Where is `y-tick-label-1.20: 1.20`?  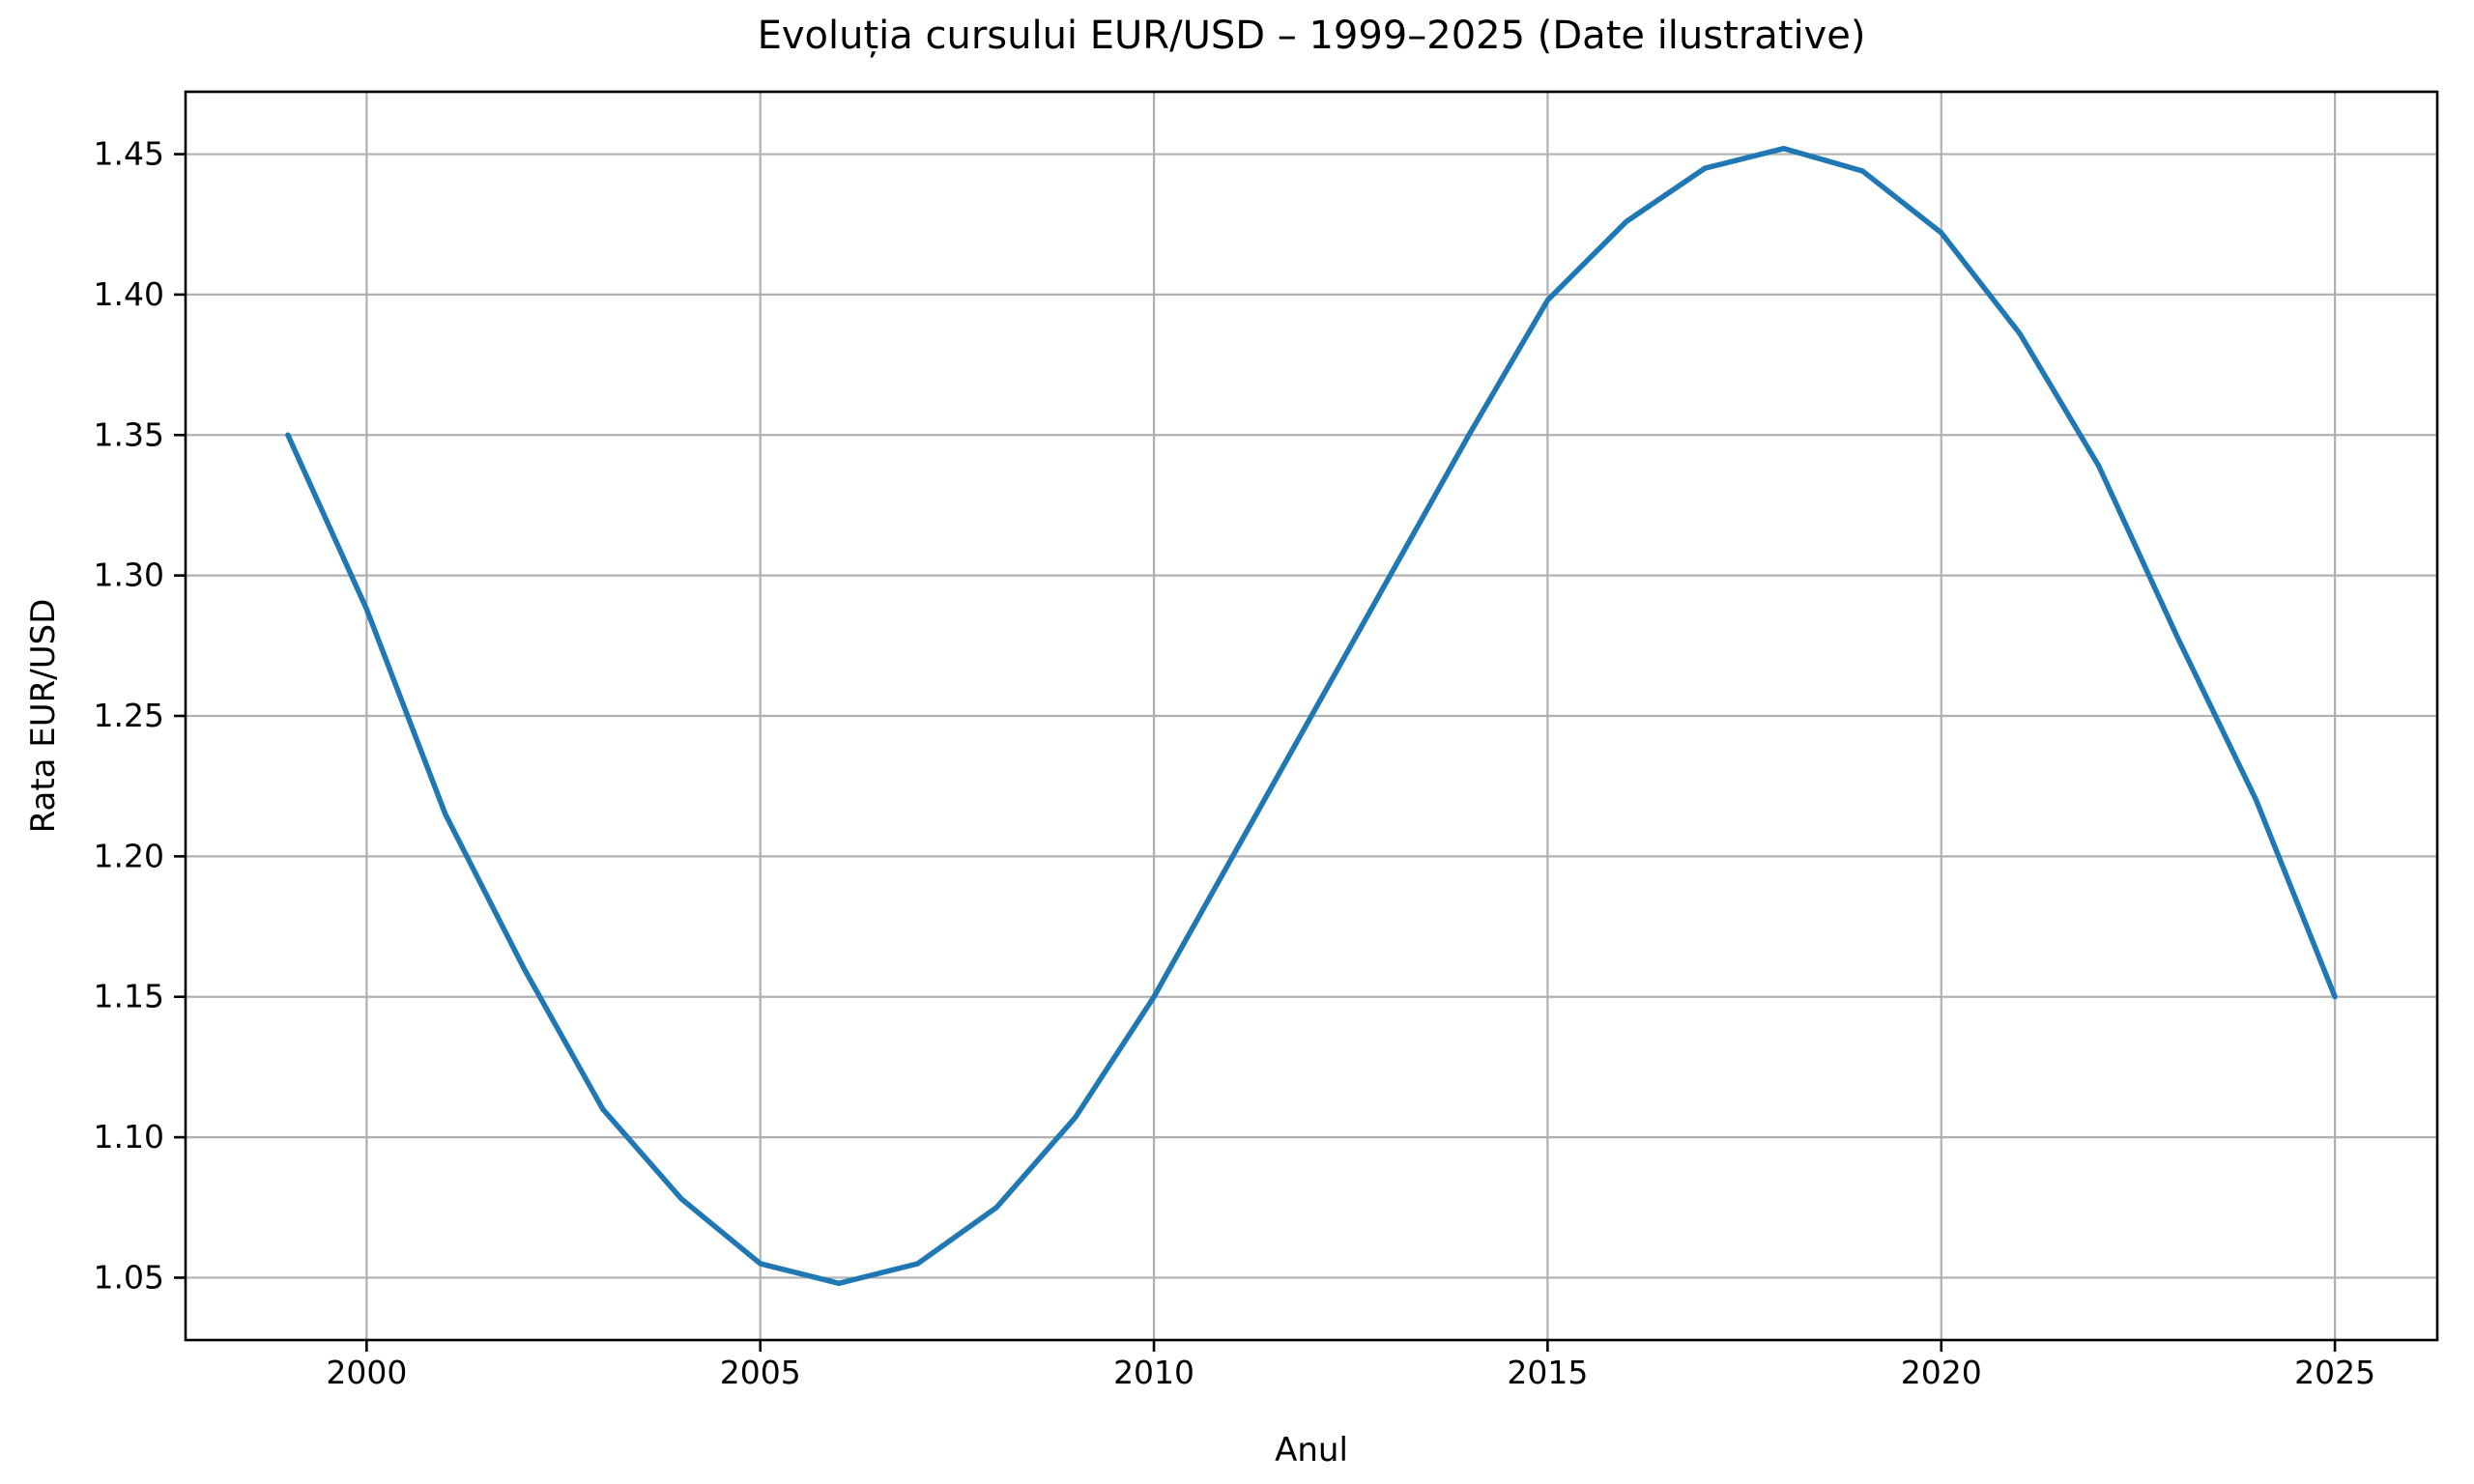 y-tick-label-1.20: 1.20 is located at coordinates (129, 856).